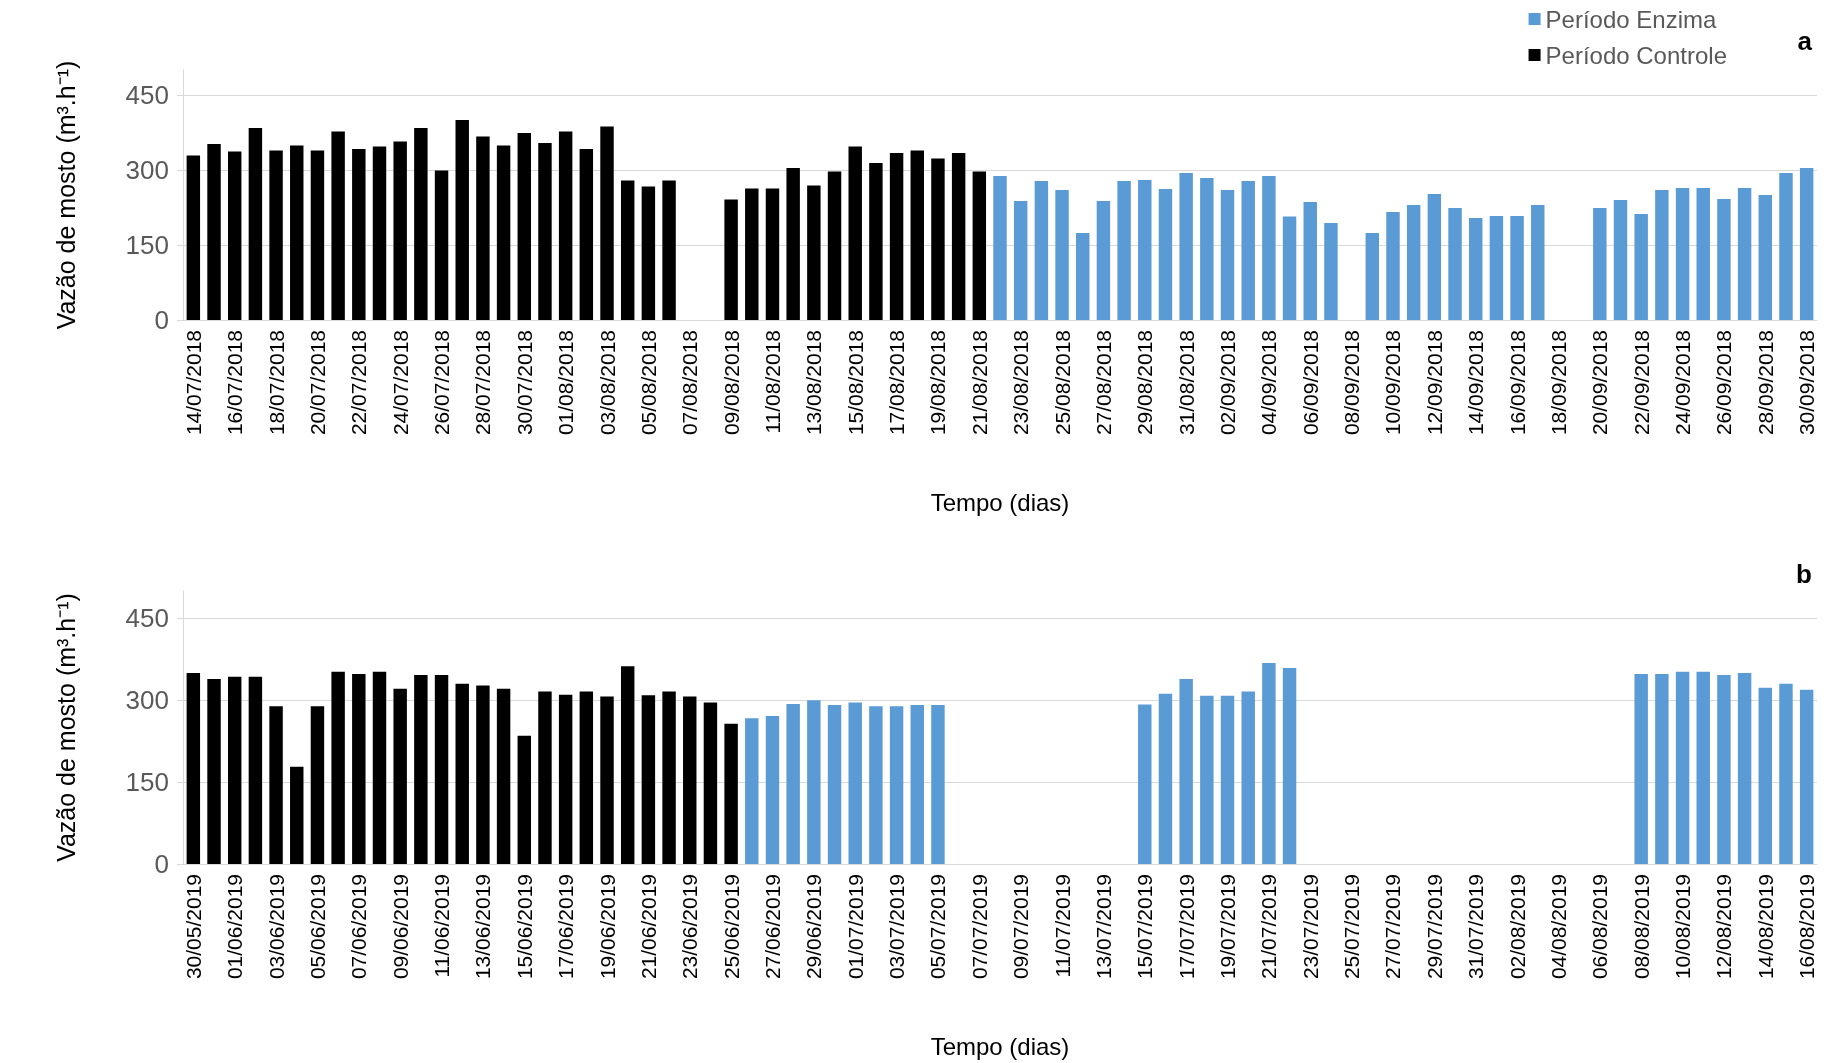  I want to click on x-tick-label: 12/08/2019, so click(1724, 927).